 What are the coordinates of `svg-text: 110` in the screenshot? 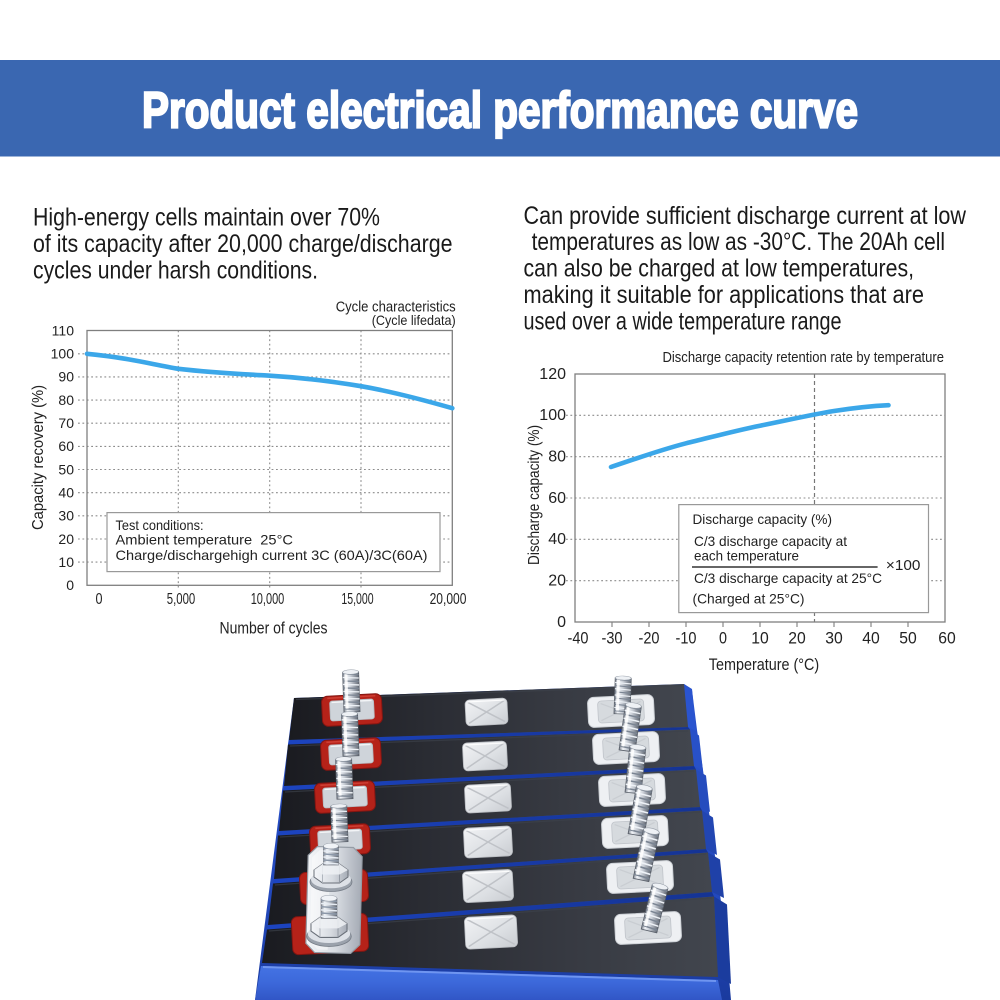 It's located at (63, 330).